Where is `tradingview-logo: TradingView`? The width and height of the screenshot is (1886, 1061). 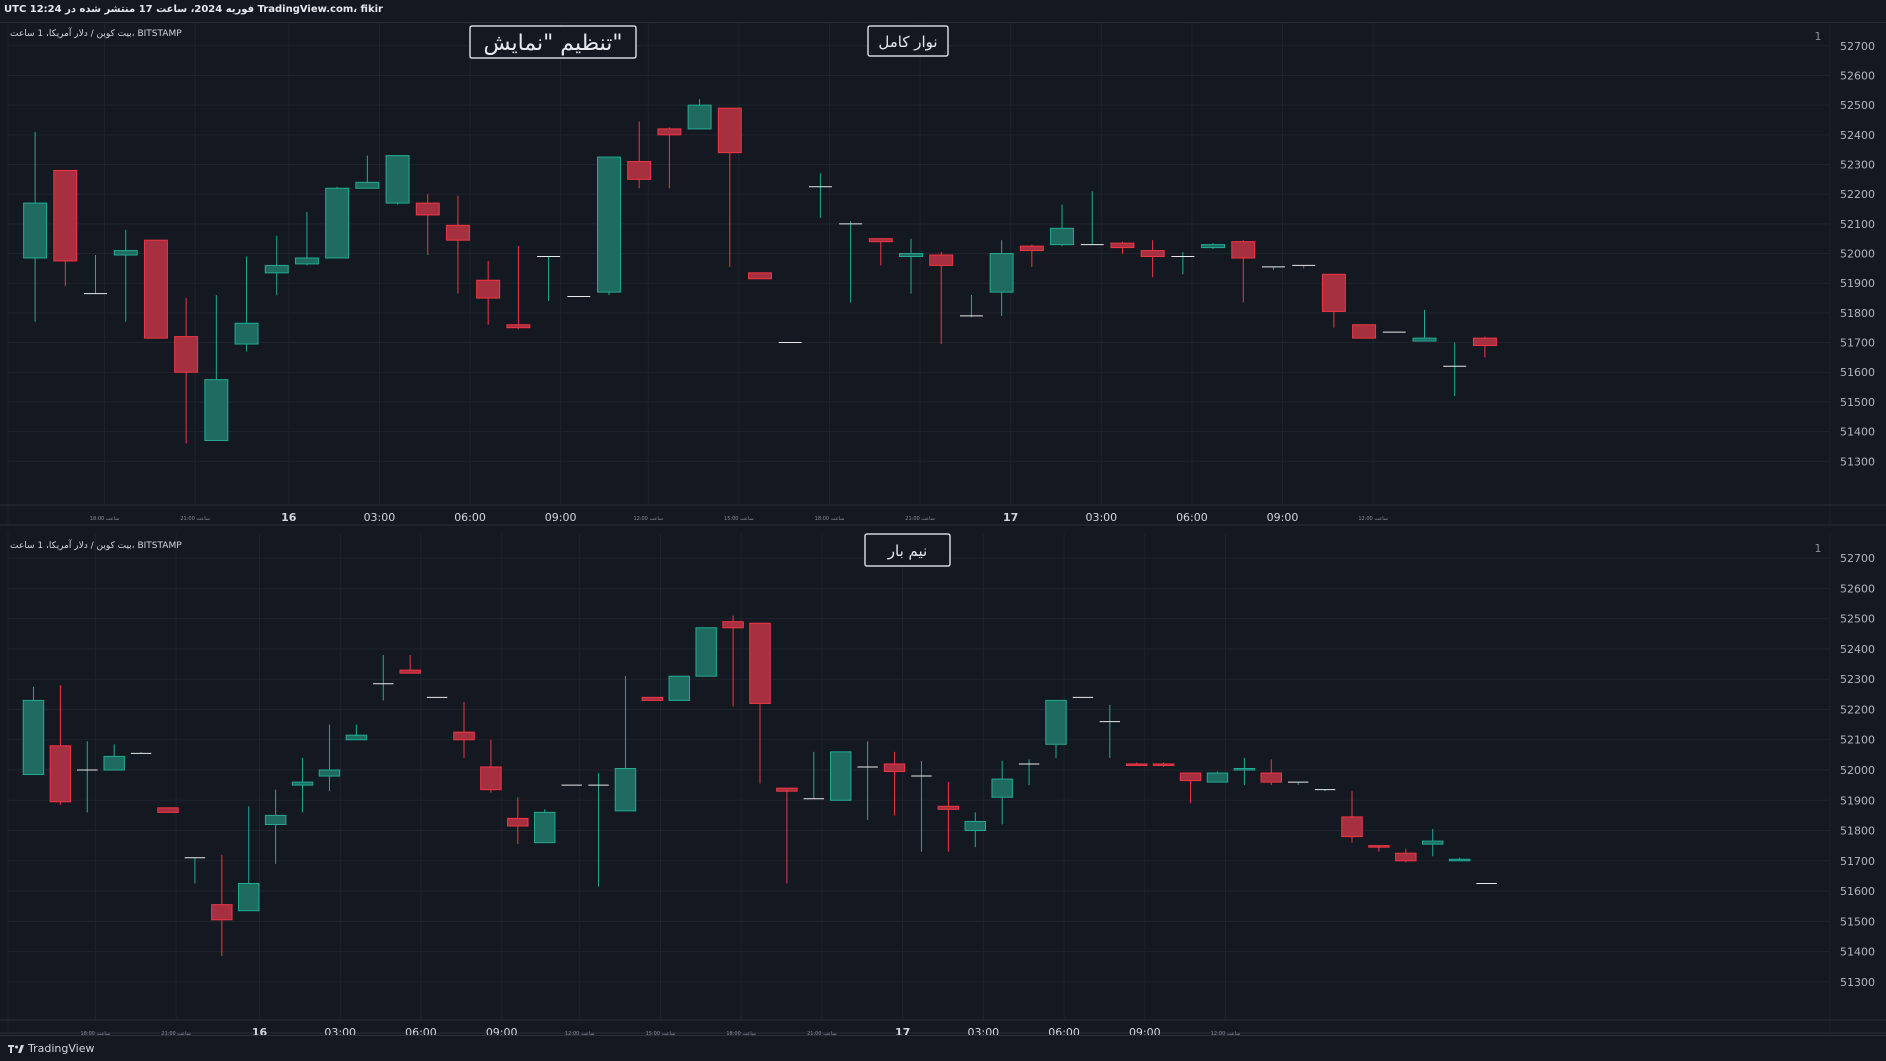 tradingview-logo: TradingView is located at coordinates (51, 1048).